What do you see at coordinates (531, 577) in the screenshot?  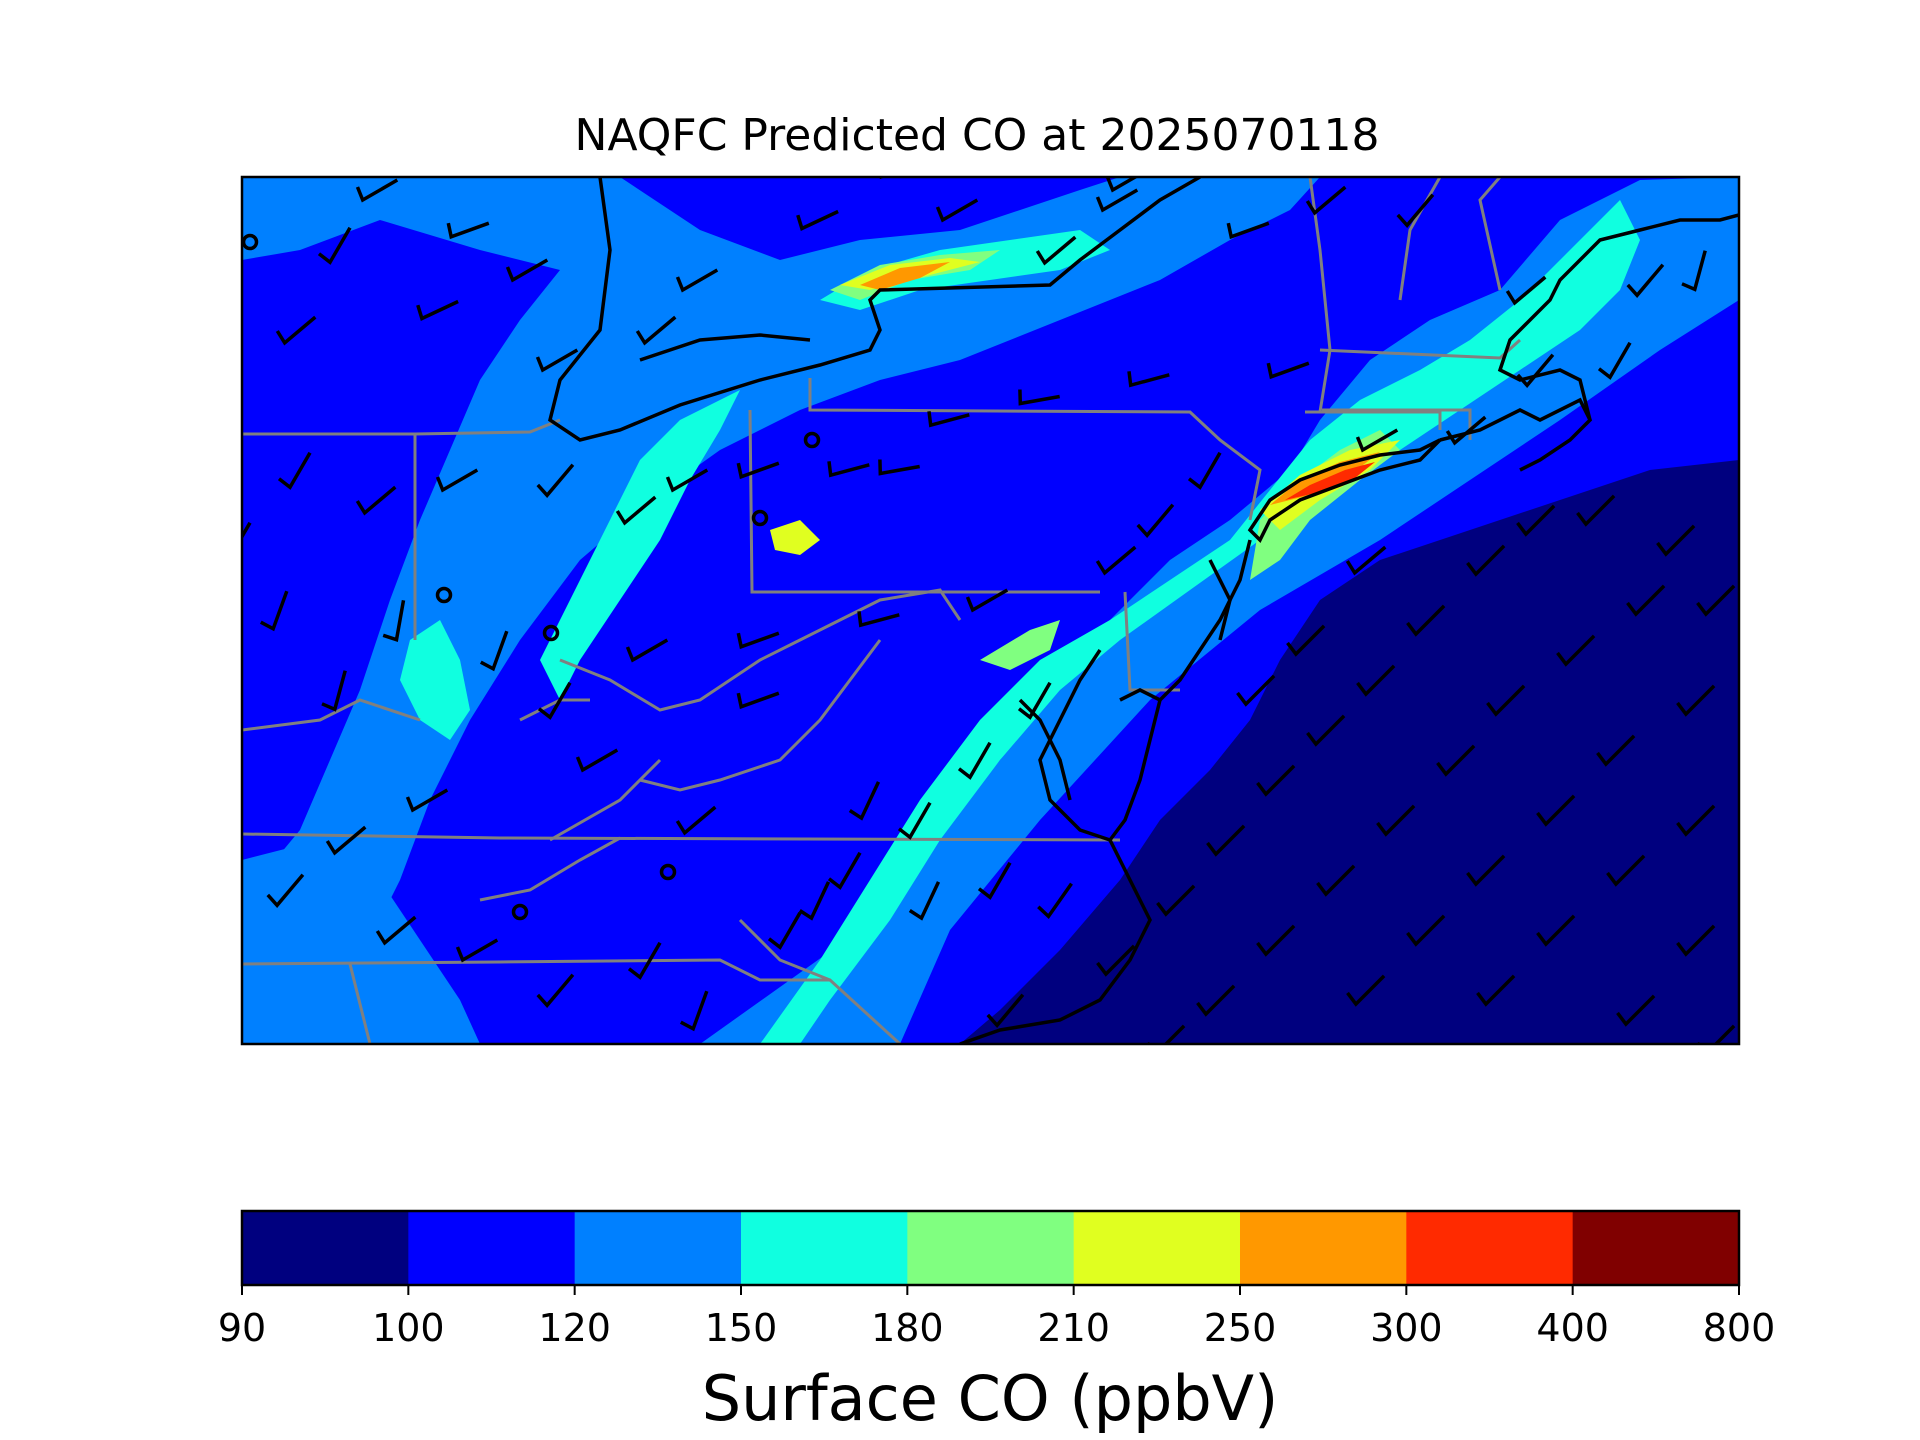 I see `calm-wind-circles` at bounding box center [531, 577].